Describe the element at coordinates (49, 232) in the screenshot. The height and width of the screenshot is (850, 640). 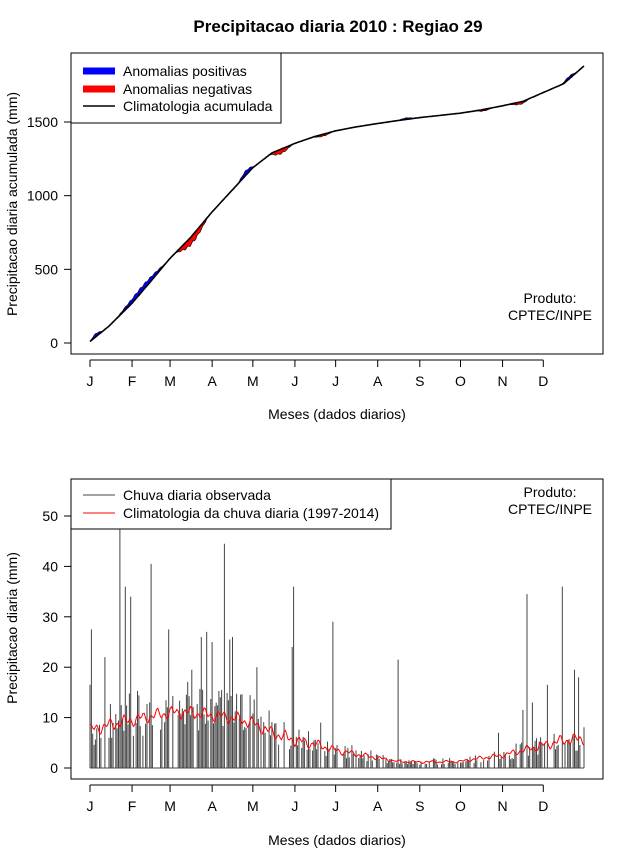
I see `top-y-axis: 0 500 1000 1500` at that location.